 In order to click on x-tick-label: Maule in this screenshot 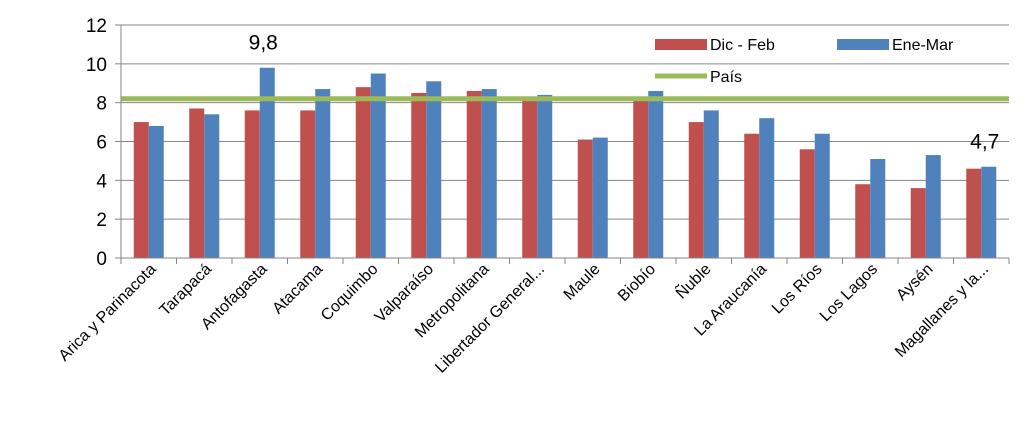, I will do `click(582, 282)`.